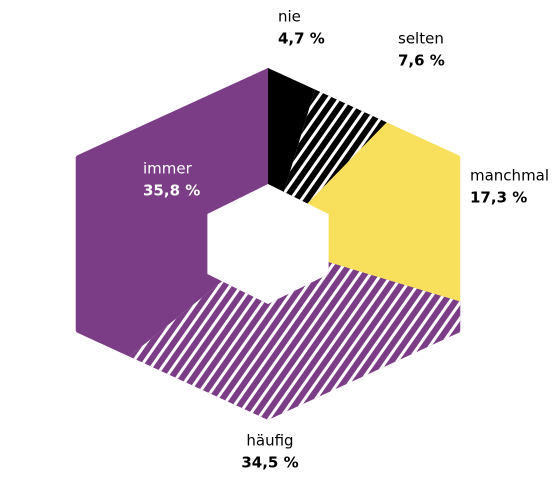  What do you see at coordinates (421, 61) in the screenshot?
I see `slice-value: 7,6 %` at bounding box center [421, 61].